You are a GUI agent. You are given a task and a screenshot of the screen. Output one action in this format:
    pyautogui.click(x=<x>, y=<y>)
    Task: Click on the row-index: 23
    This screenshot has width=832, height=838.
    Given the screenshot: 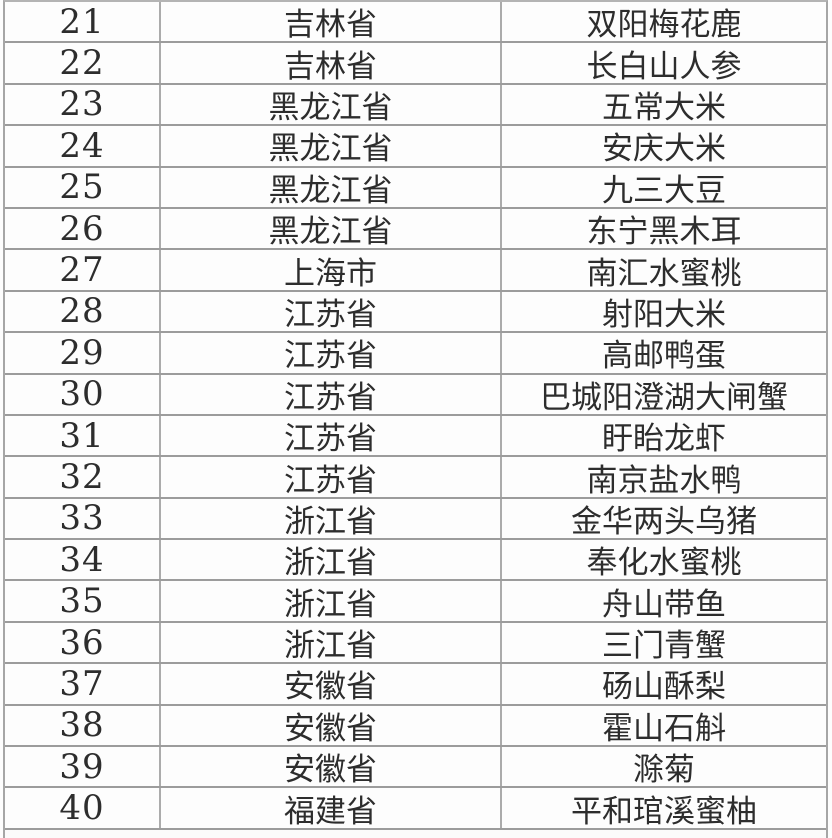 What is the action you would take?
    pyautogui.click(x=83, y=104)
    